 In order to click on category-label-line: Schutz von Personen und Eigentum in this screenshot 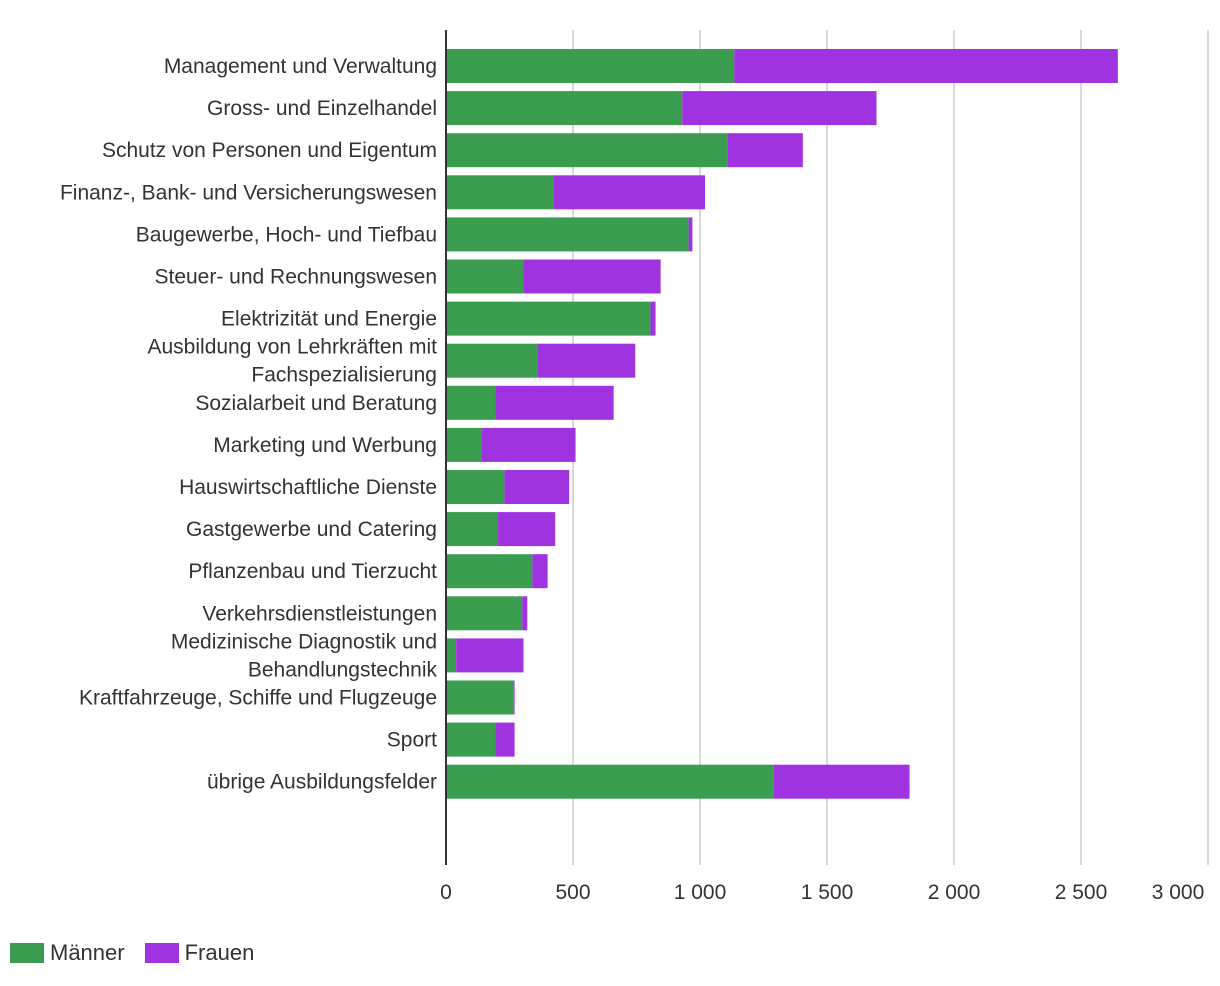, I will do `click(269, 150)`.